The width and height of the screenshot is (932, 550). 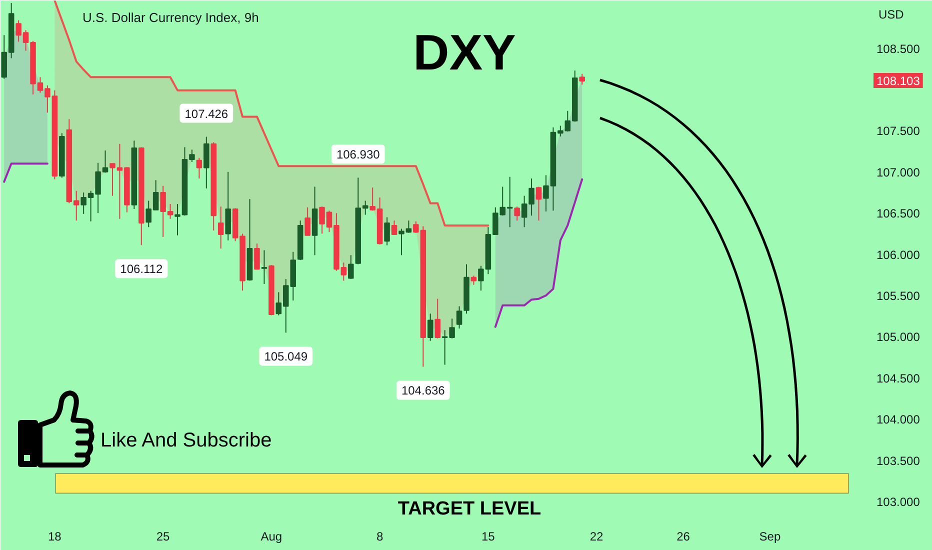 What do you see at coordinates (489, 537) in the screenshot?
I see `x-tick-label: 15` at bounding box center [489, 537].